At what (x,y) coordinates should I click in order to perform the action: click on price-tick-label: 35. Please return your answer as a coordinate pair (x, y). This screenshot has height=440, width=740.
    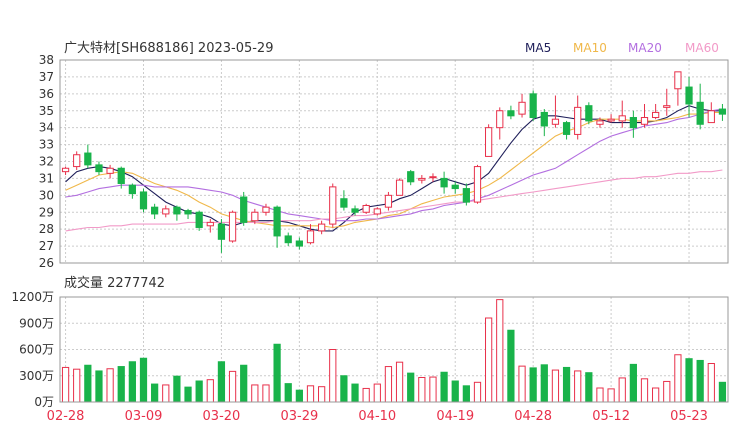
    Looking at the image, I should click on (46, 111).